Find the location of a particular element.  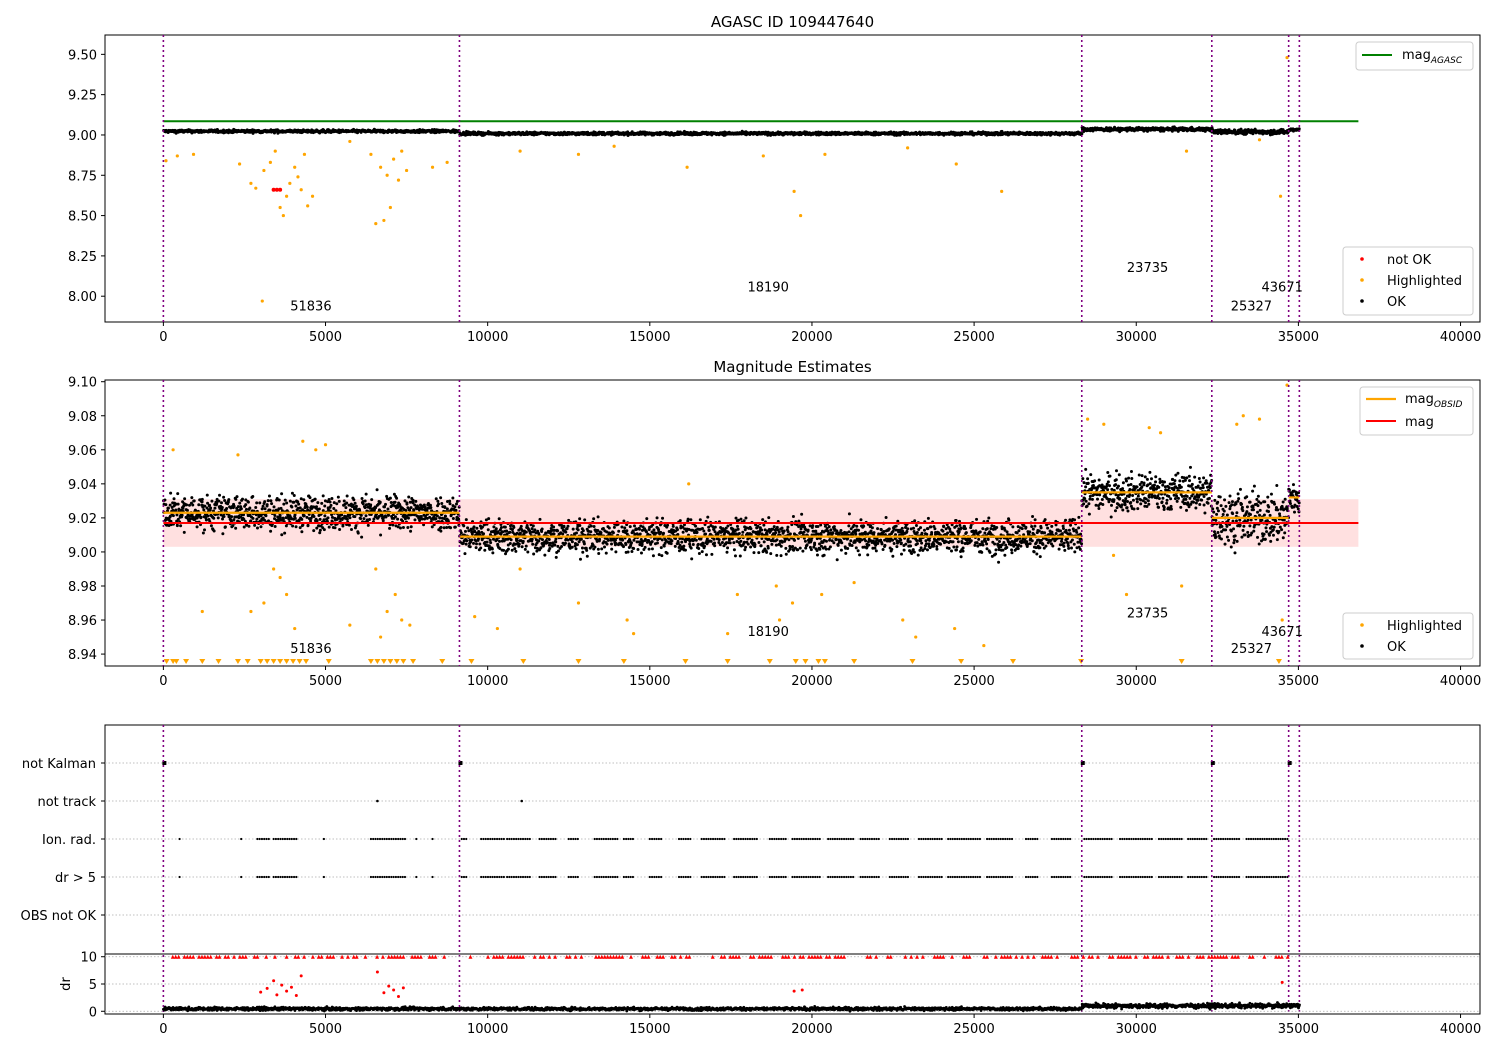

chart-title: Magnitude Estimates is located at coordinates (792, 367).